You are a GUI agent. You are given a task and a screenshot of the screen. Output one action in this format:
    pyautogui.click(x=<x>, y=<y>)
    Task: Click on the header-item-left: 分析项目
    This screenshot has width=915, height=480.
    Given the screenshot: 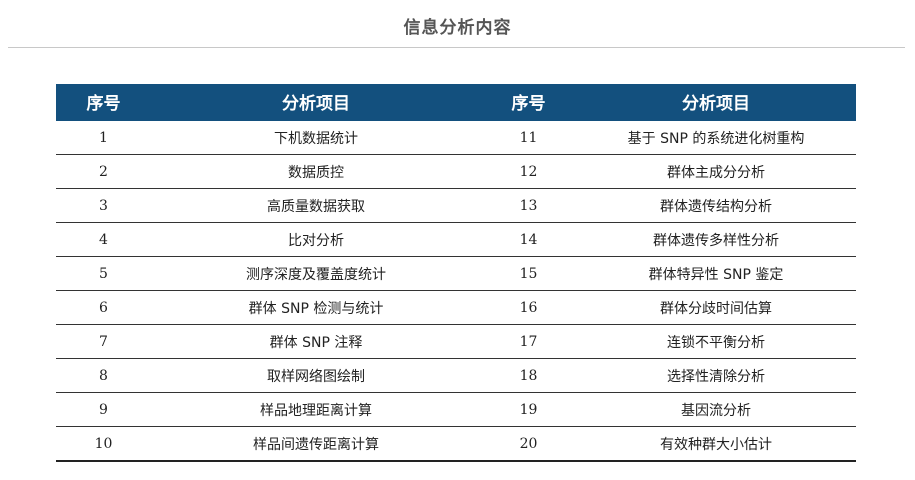 What is the action you would take?
    pyautogui.click(x=316, y=102)
    